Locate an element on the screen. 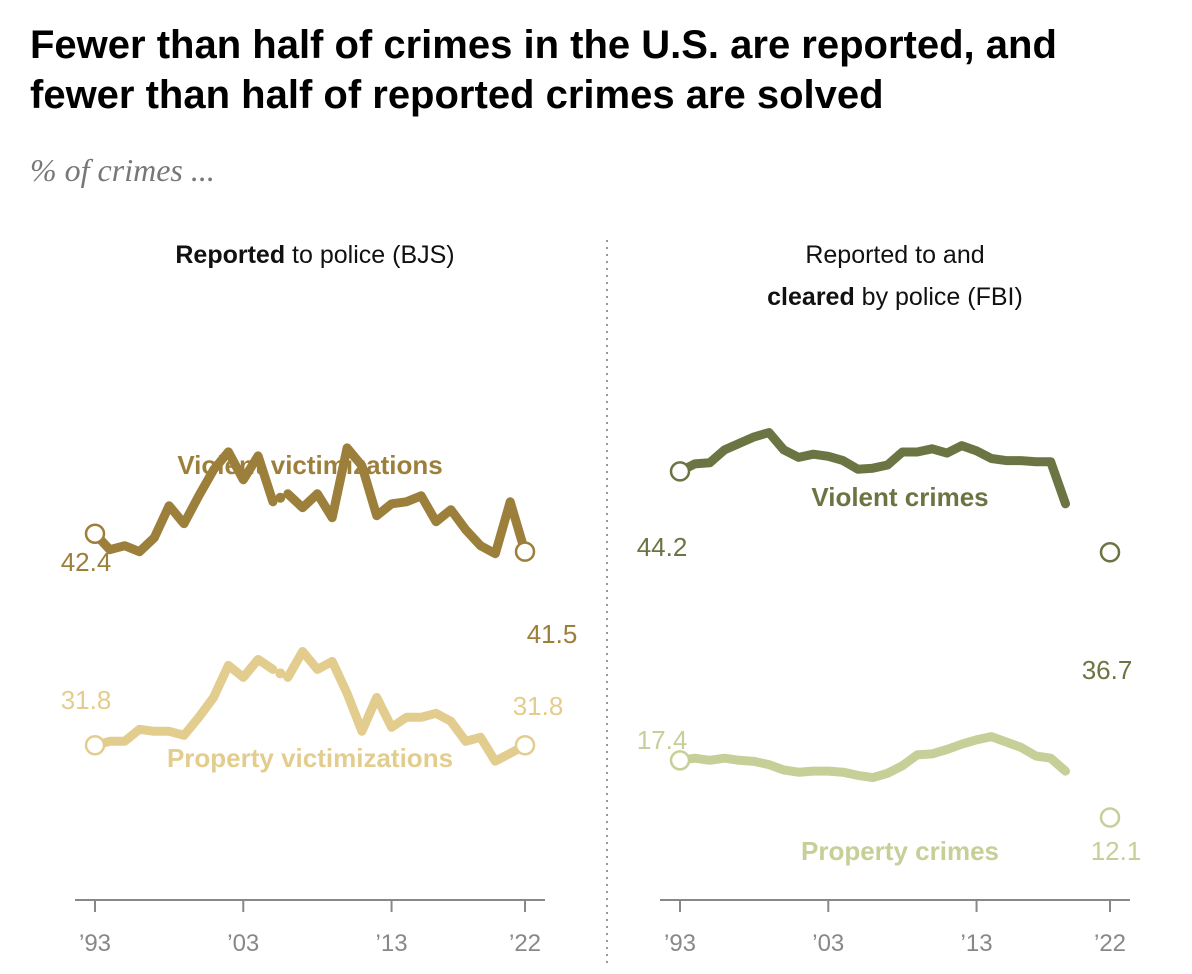  series-line-property-crimes is located at coordinates (872, 757).